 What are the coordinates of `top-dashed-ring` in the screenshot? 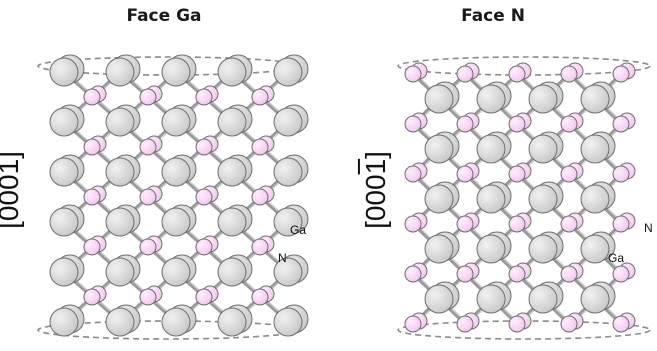 It's located at (524, 66).